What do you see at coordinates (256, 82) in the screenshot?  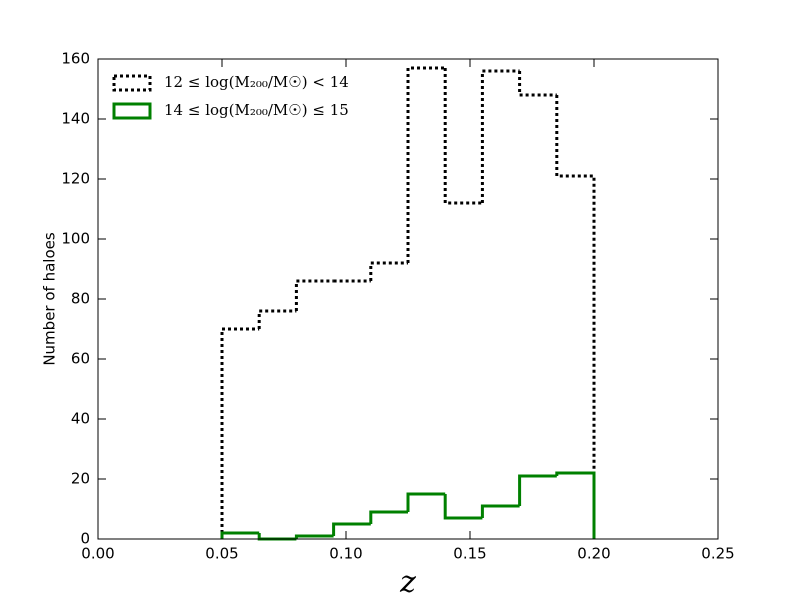 I see `legend-label: 12 ≤ log(M₂₀₀/M☉) < 14` at bounding box center [256, 82].